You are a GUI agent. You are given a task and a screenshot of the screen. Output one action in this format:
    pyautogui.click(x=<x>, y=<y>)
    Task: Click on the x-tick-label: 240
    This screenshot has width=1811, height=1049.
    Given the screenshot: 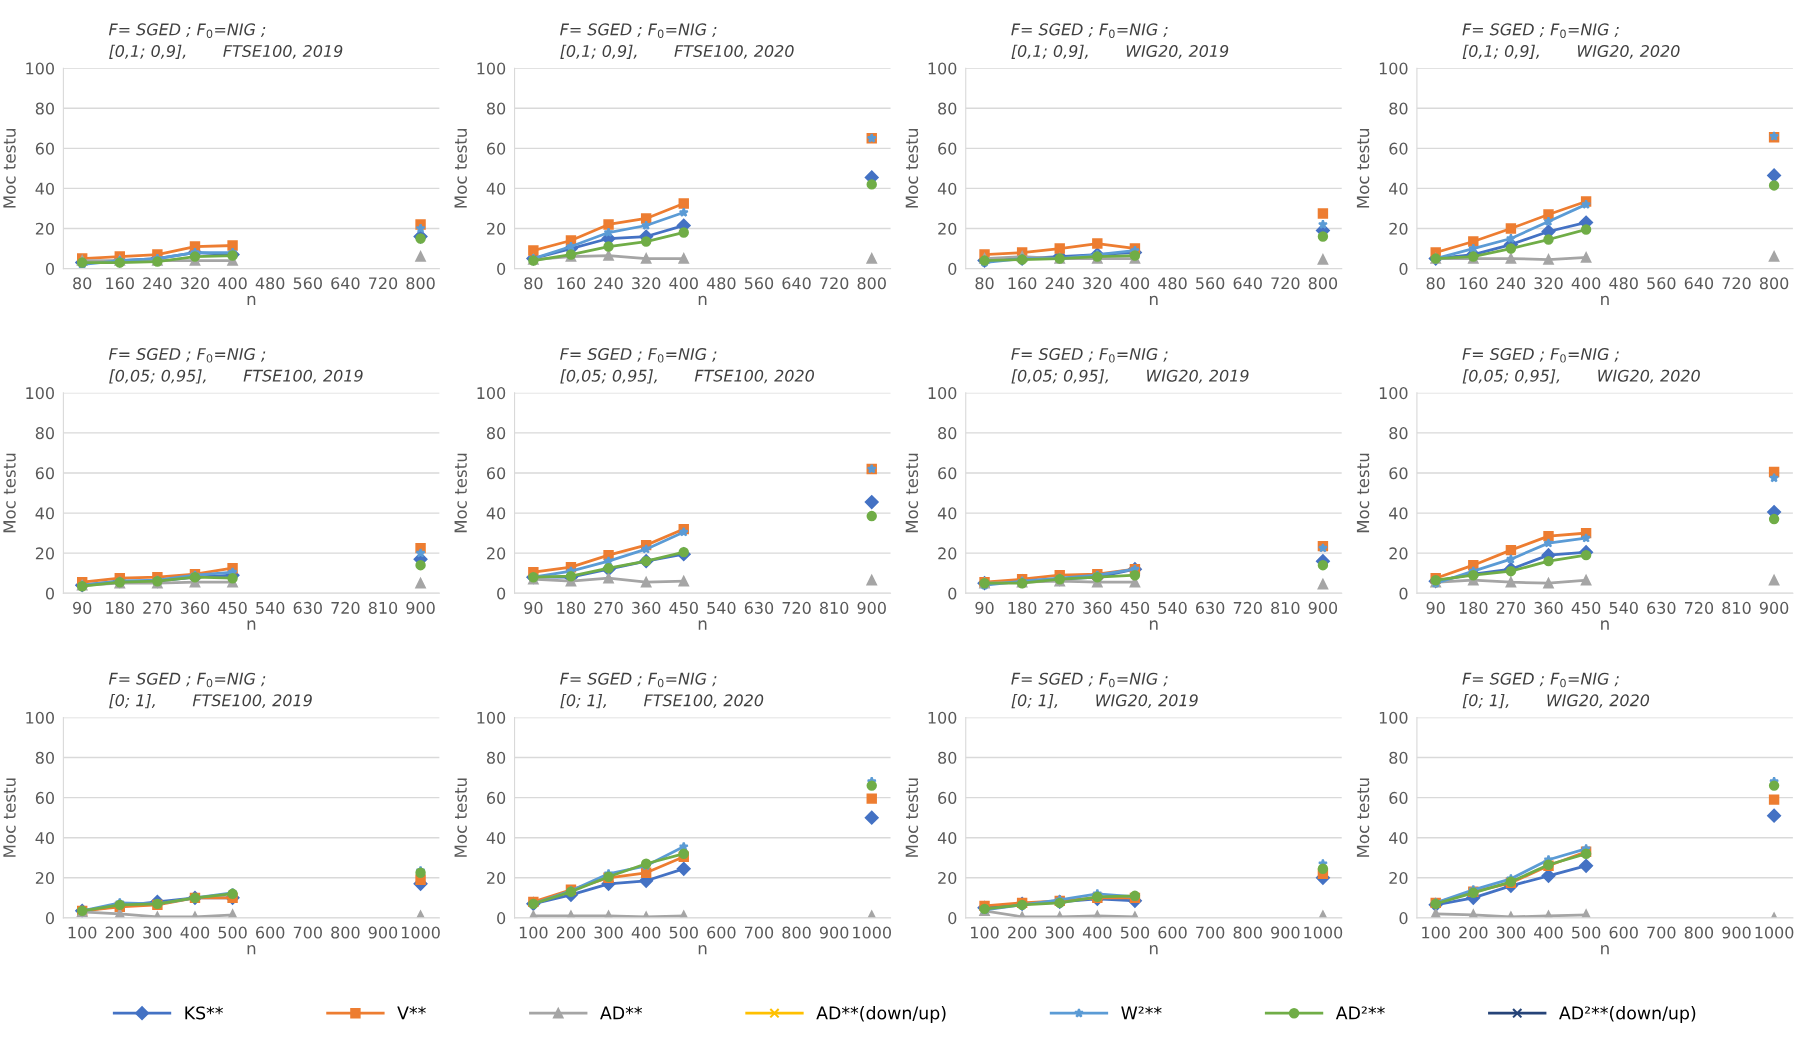 What is the action you would take?
    pyautogui.click(x=1059, y=283)
    